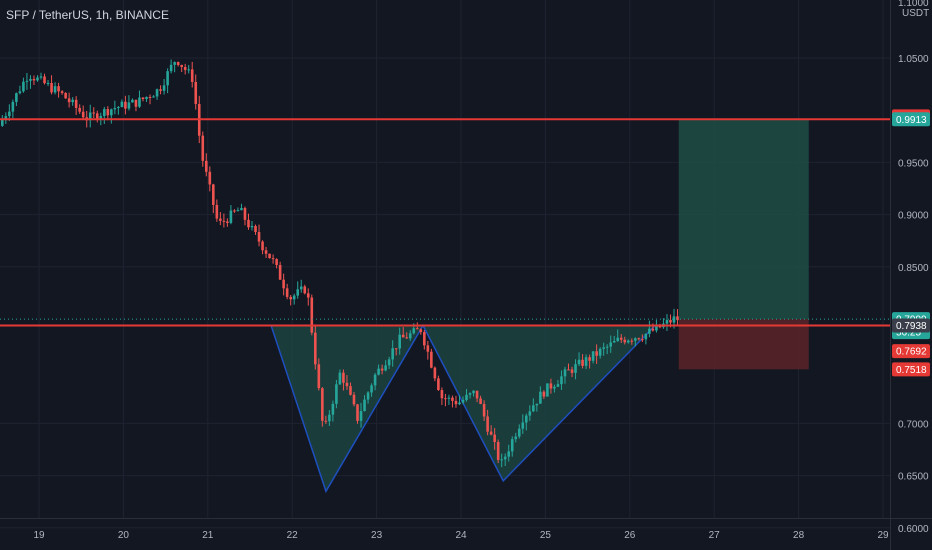  I want to click on price-tag-text: 0.7518, so click(911, 370).